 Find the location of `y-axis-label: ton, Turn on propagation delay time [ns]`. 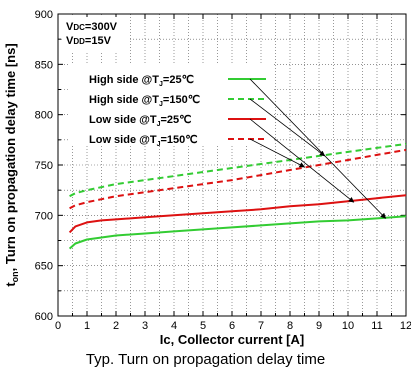

y-axis-label: ton, Turn on propagation delay time [ns] is located at coordinates (11, 164).